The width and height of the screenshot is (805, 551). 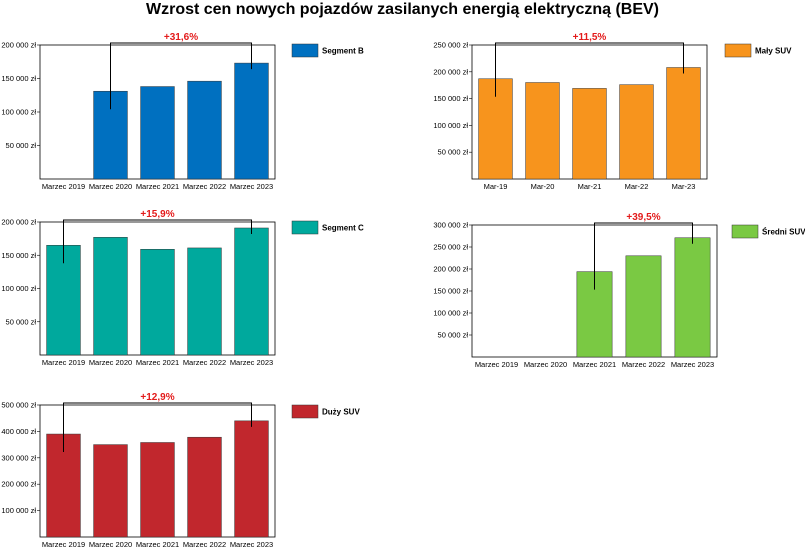 What do you see at coordinates (343, 228) in the screenshot?
I see `legend-label: Segment C` at bounding box center [343, 228].